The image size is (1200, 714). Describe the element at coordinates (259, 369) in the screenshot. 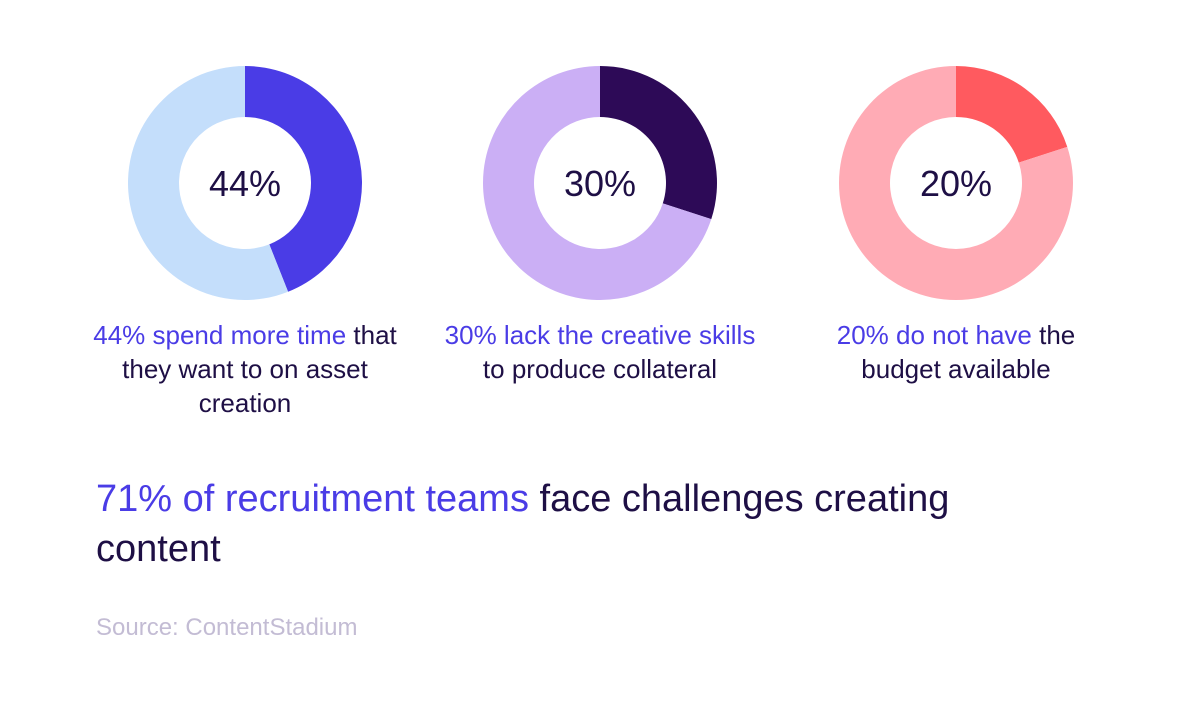

I see `caption-1-rest: that they want to on asset creation` at that location.